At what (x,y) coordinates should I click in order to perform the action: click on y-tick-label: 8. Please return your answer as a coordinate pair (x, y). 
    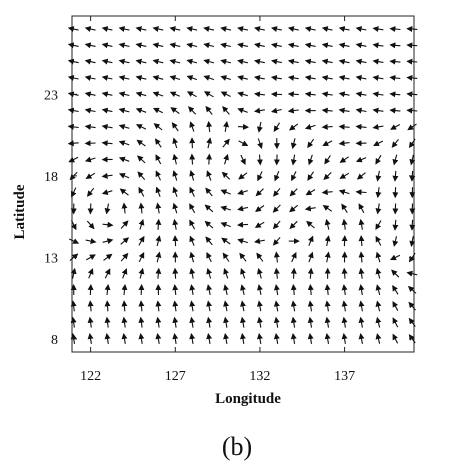
    Looking at the image, I should click on (54, 340).